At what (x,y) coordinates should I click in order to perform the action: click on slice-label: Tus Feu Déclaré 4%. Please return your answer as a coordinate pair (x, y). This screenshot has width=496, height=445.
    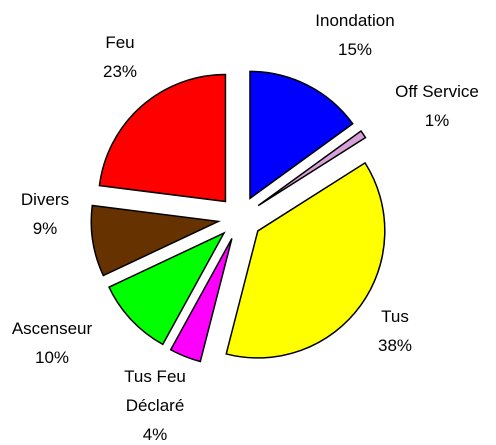
    Looking at the image, I should click on (155, 403).